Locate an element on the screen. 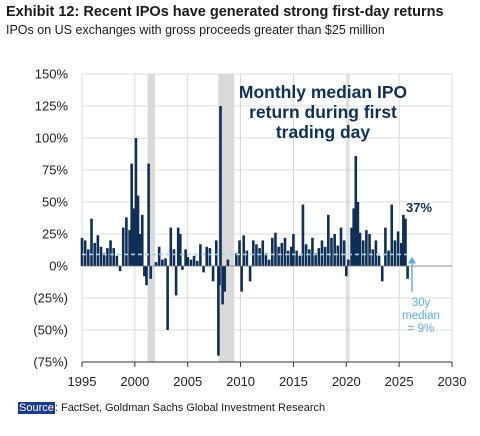 Image resolution: width=480 pixels, height=436 pixels. x-tick-label: 2005 is located at coordinates (187, 381).